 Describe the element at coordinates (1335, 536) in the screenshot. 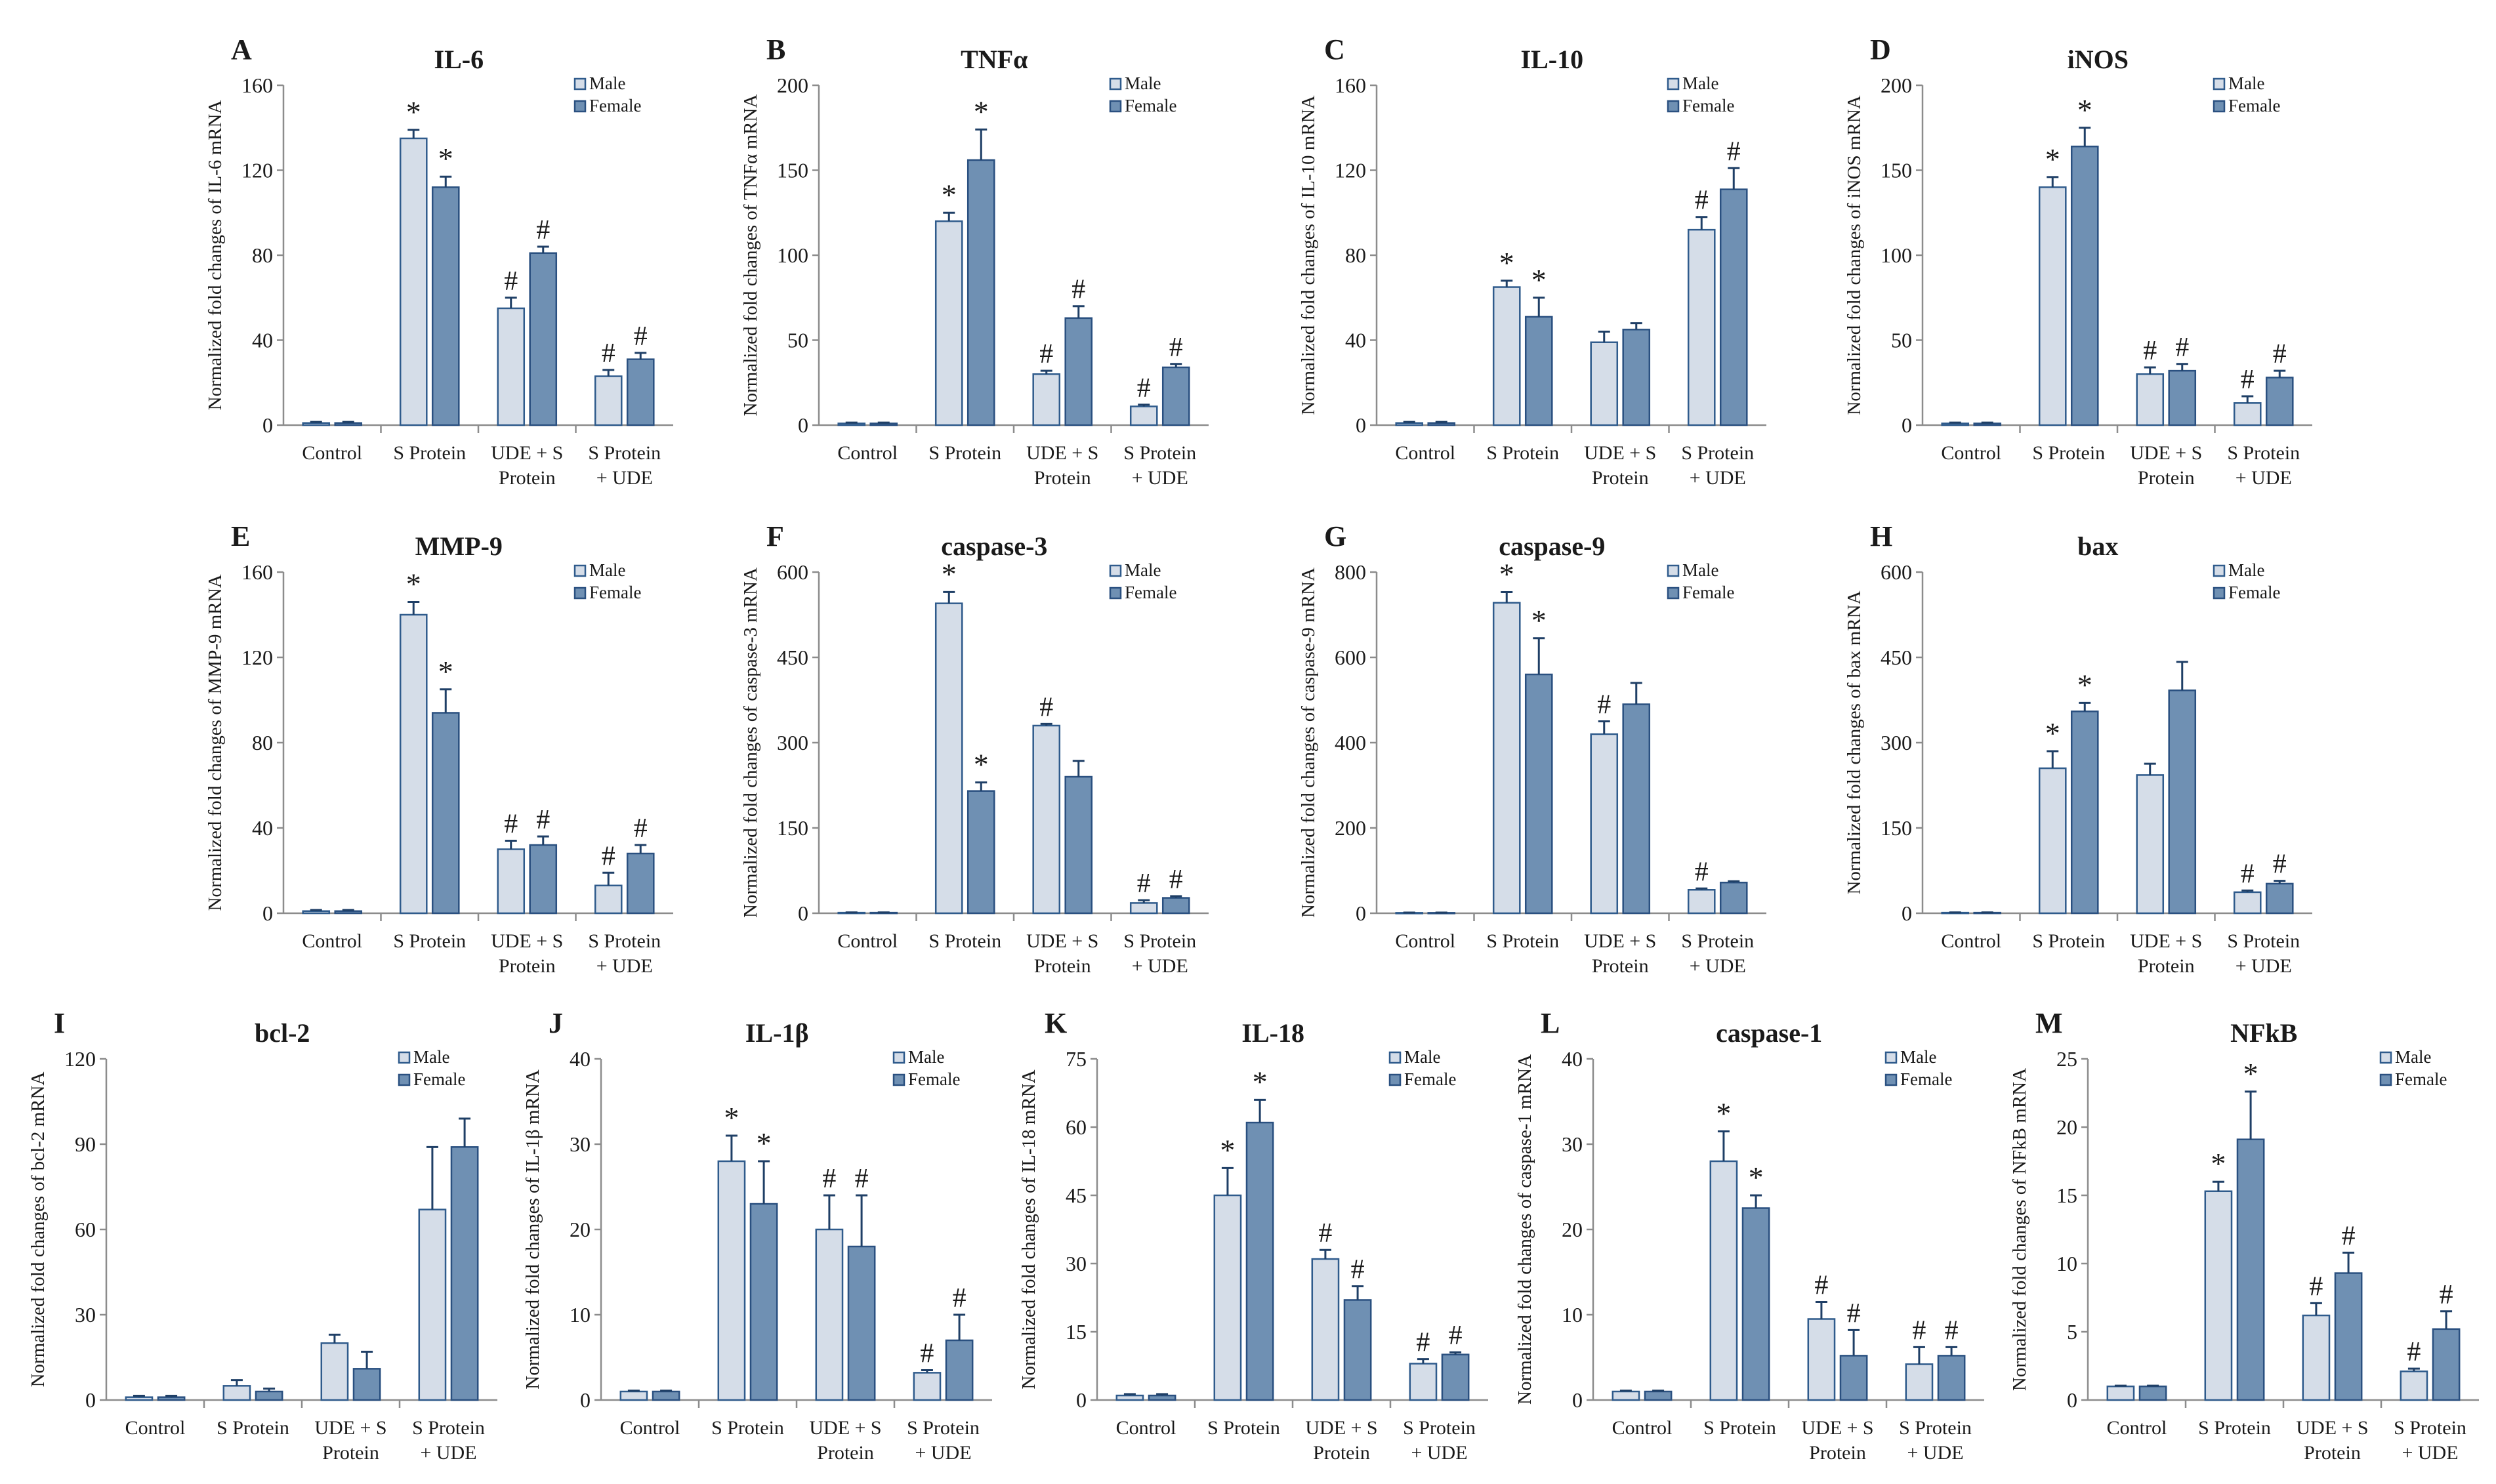

I see `panel-letter: G` at that location.